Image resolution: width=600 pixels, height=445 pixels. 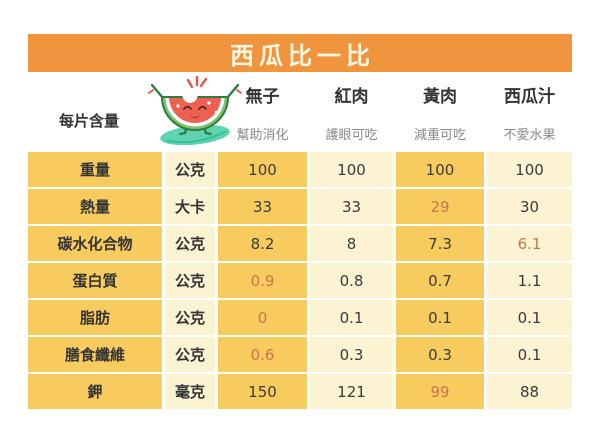 What do you see at coordinates (529, 97) in the screenshot?
I see `column-label: 西瓜汁` at bounding box center [529, 97].